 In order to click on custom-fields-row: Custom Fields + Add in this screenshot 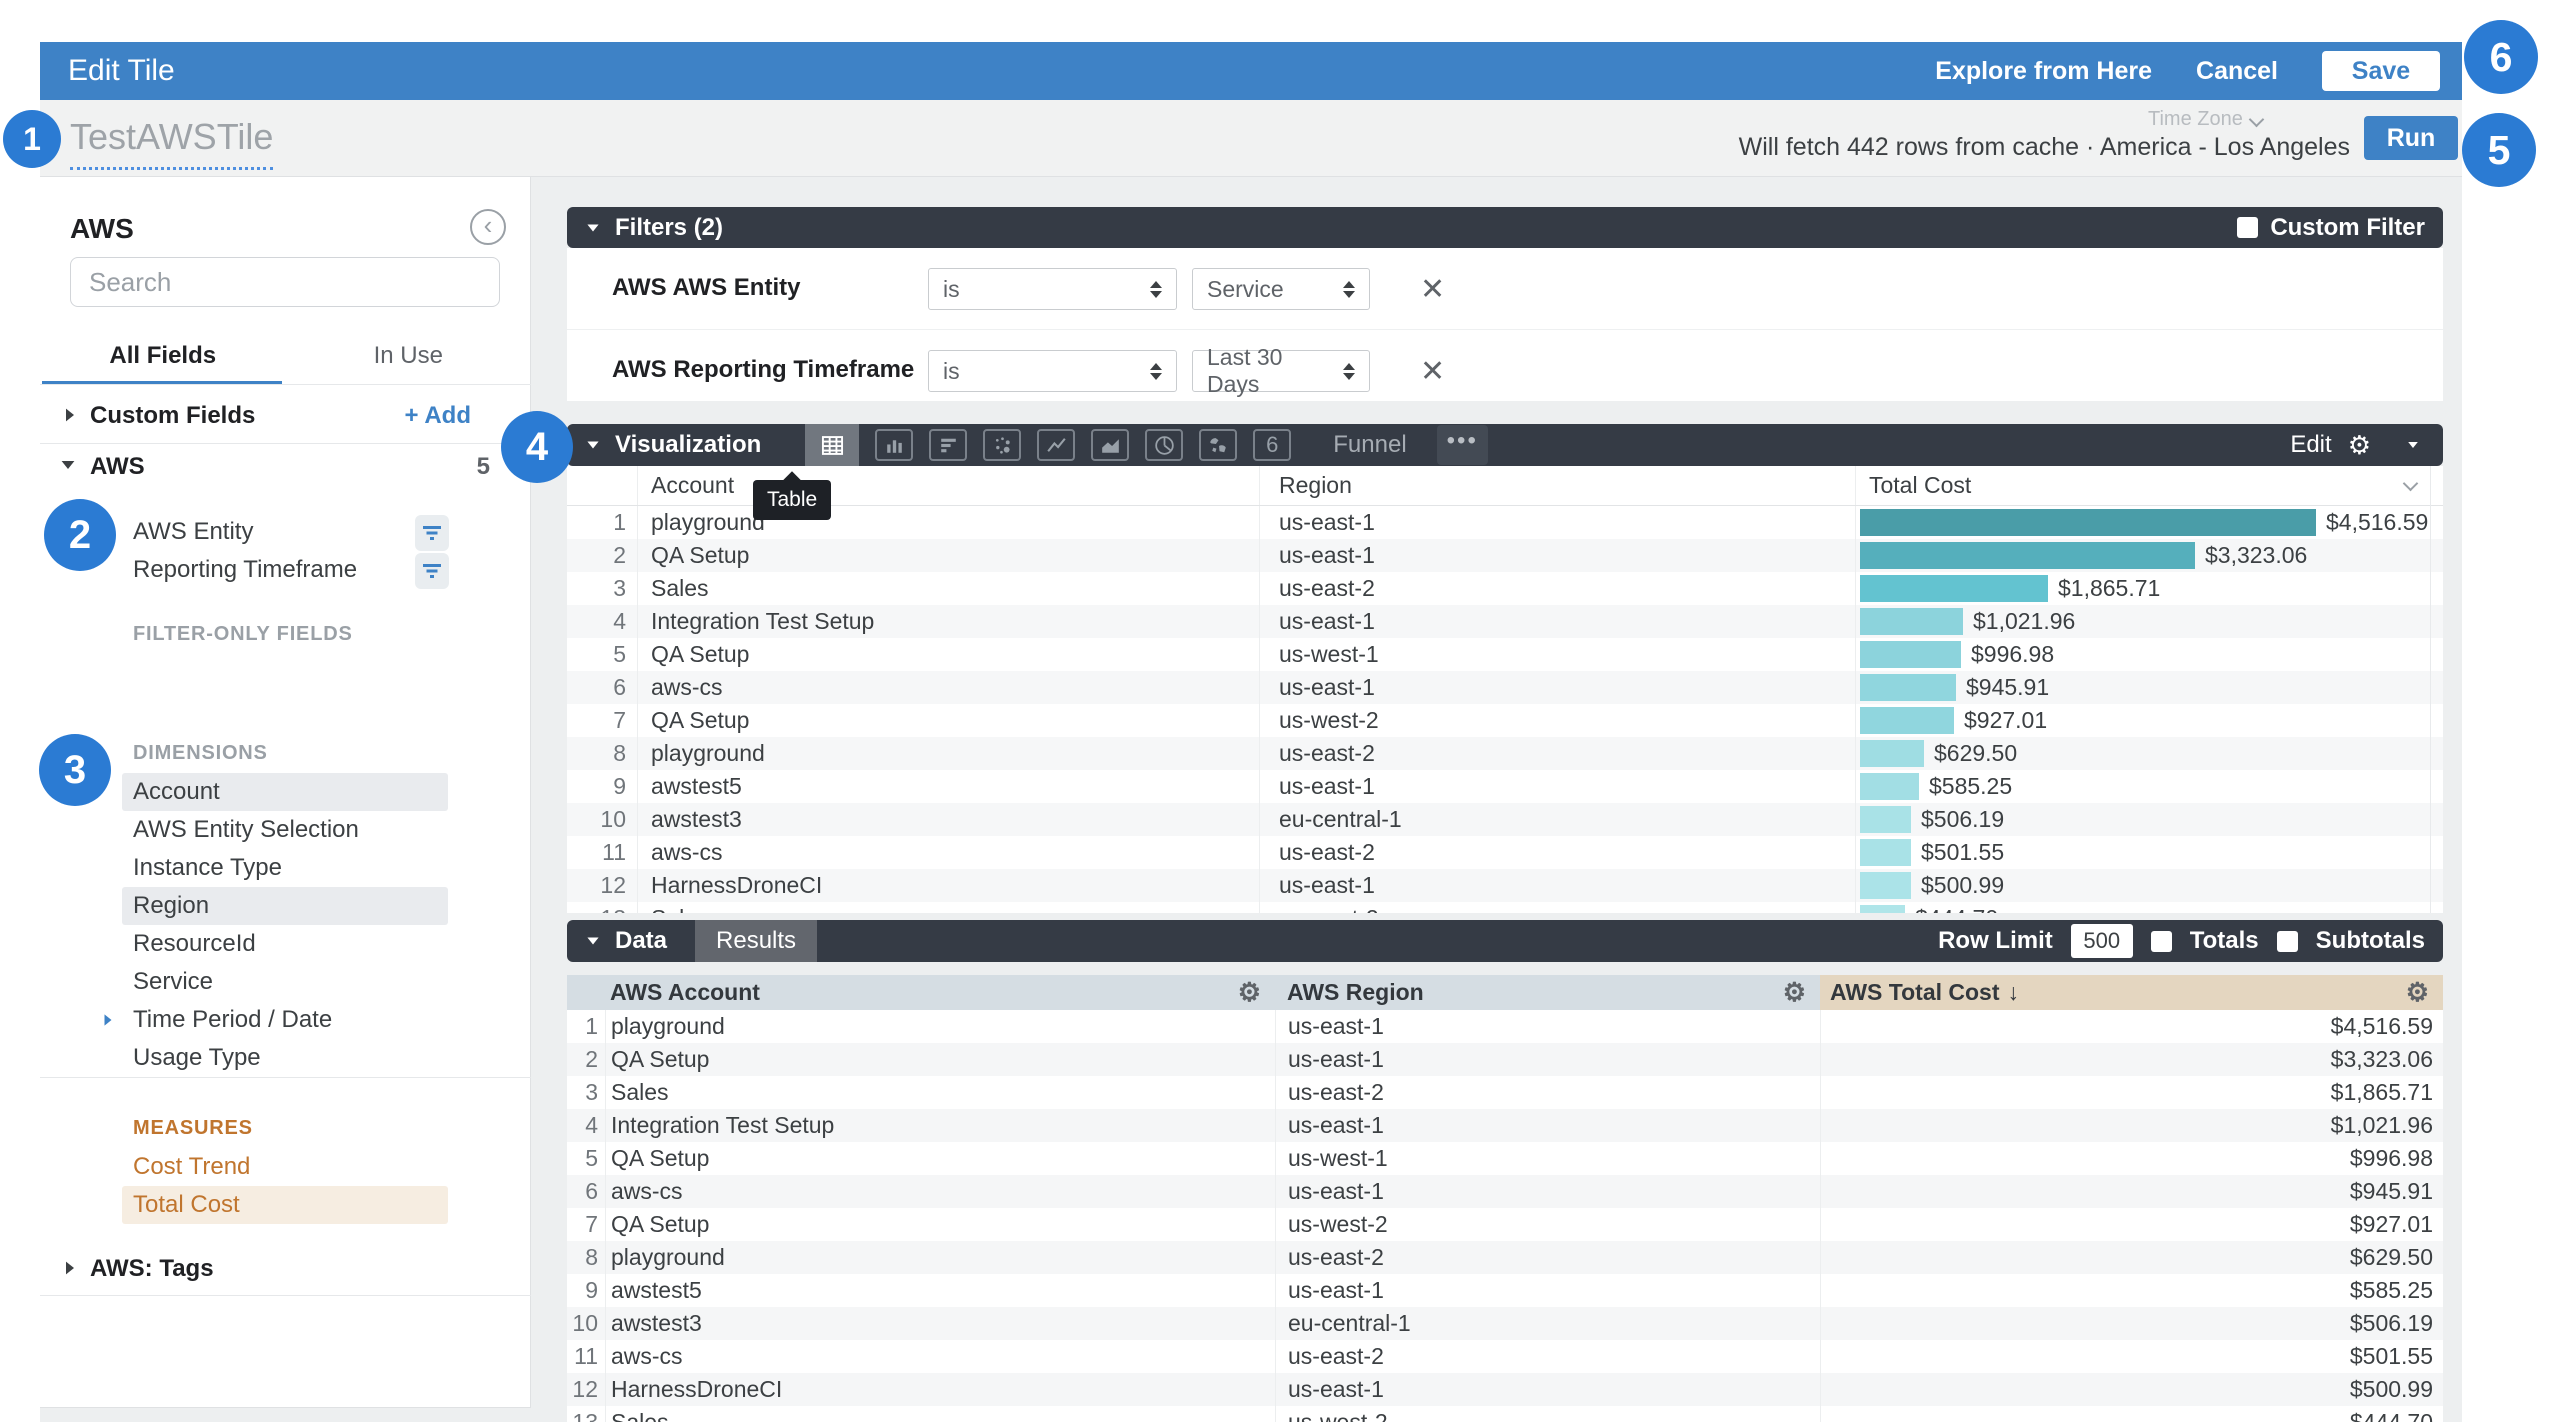, I will do `click(285, 416)`.